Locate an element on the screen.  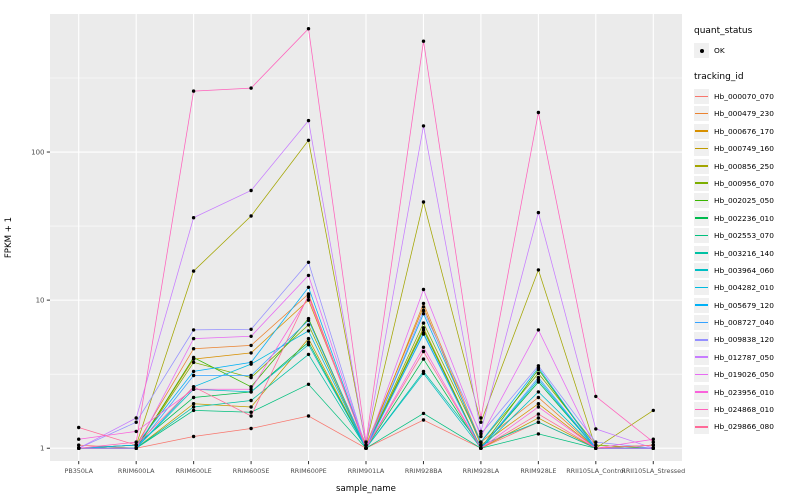
legend-item-label: Hb_029866_080 is located at coordinates (744, 427).